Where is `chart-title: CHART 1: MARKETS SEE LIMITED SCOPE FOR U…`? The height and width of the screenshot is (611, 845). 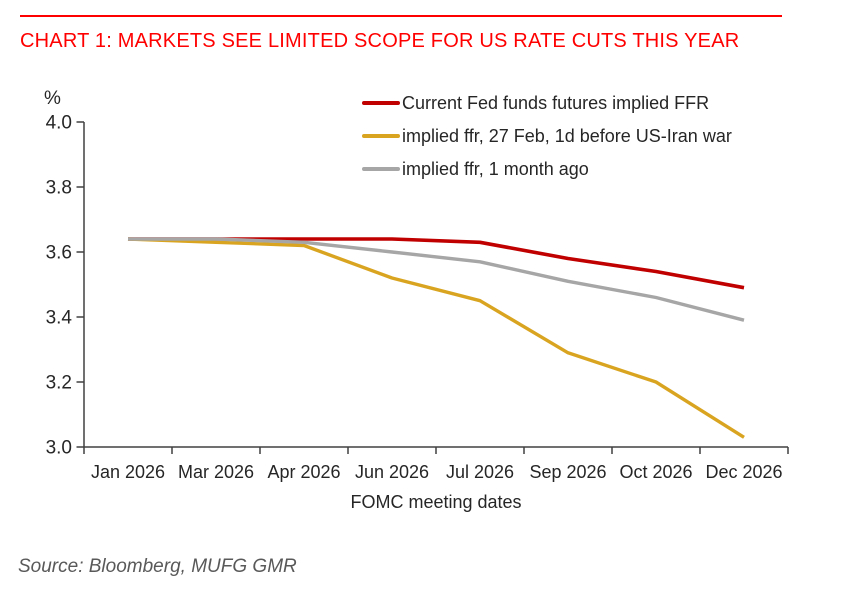
chart-title: CHART 1: MARKETS SEE LIMITED SCOPE FOR U… is located at coordinates (380, 41).